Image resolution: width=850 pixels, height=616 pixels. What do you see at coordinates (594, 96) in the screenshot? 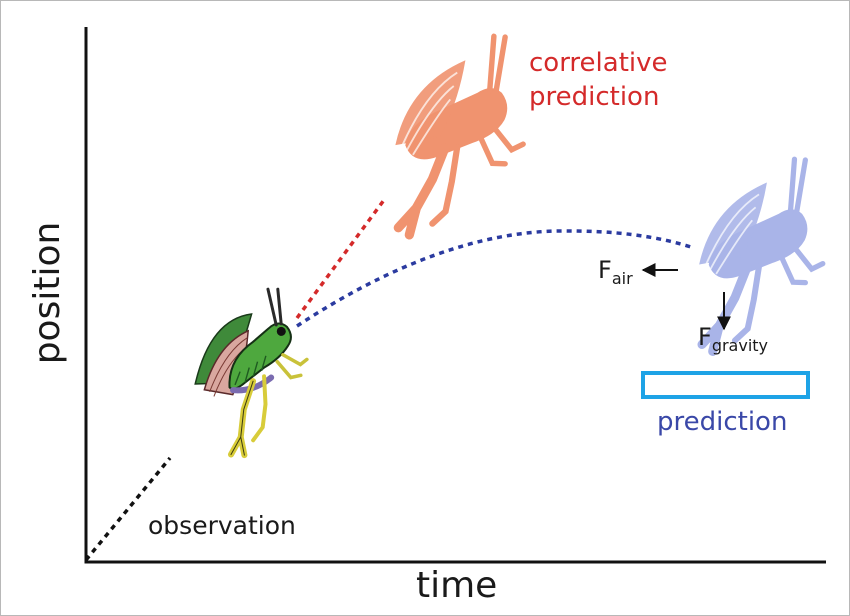
I see `correlative-label-line2: prediction` at bounding box center [594, 96].